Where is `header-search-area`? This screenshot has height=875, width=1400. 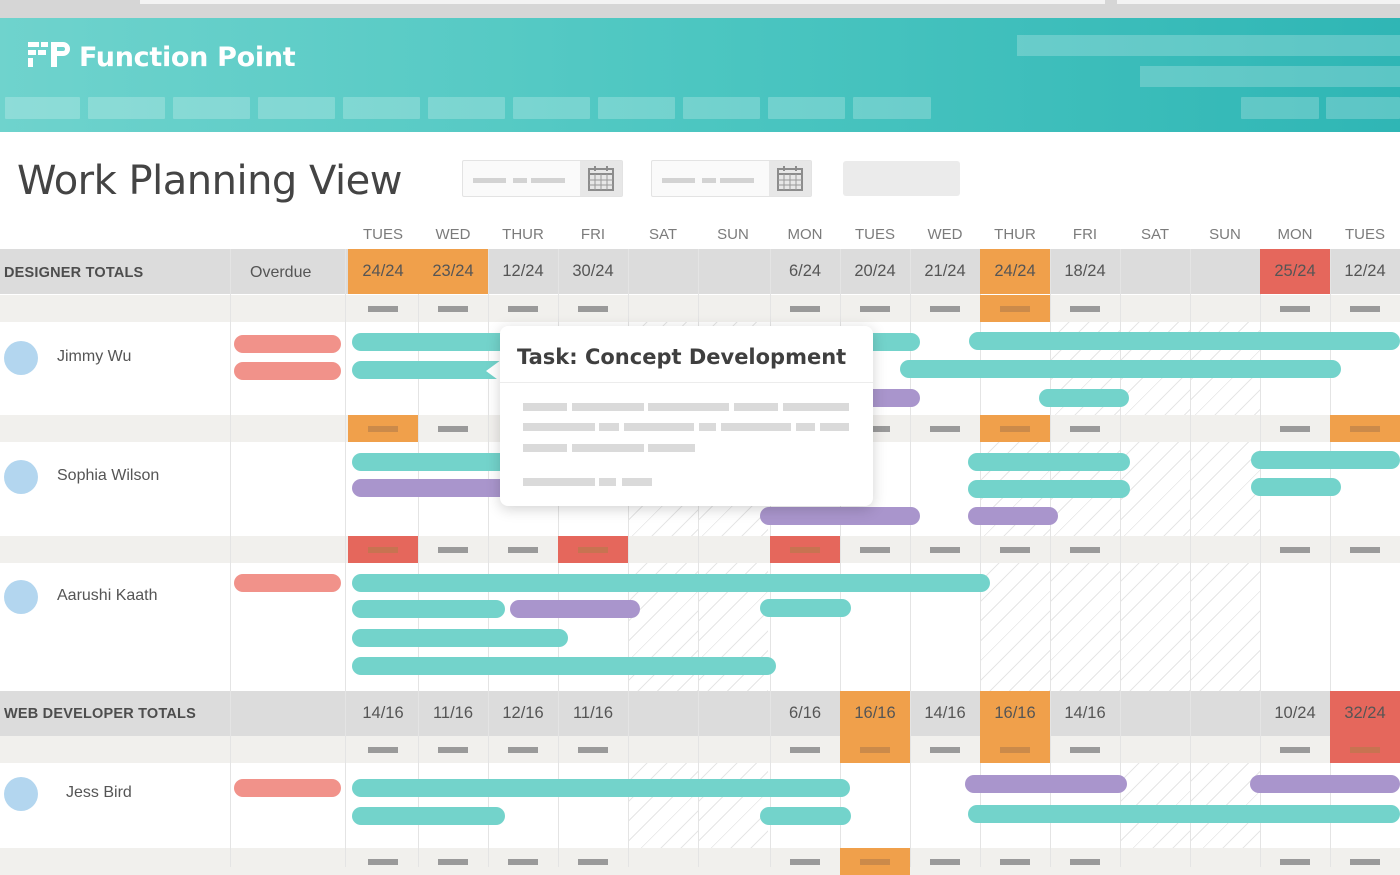 header-search-area is located at coordinates (1270, 76).